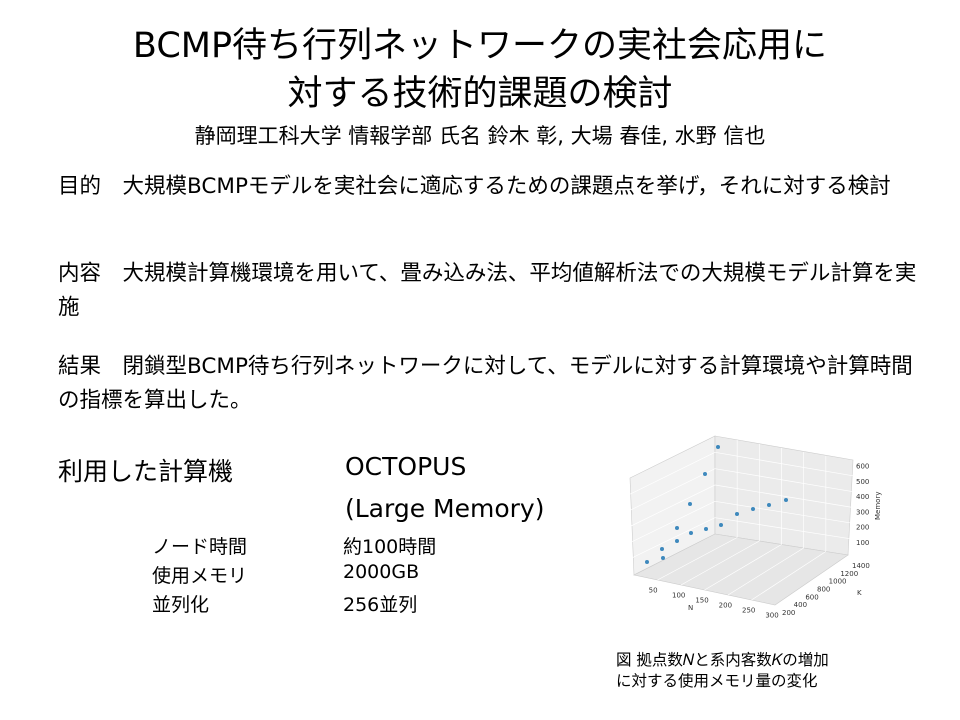 This screenshot has height=720, width=960. I want to click on computer-name-sub: (Large Memory), so click(445, 508).